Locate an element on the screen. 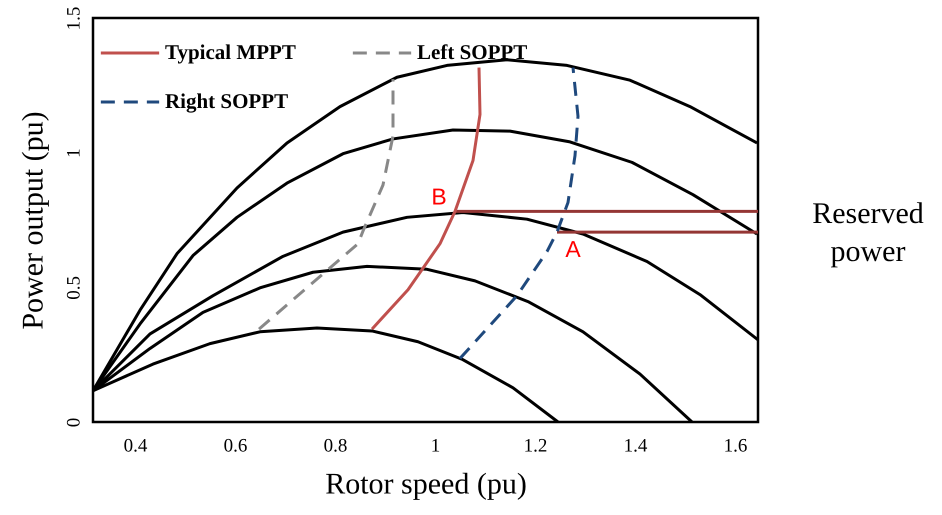  y-axis-title: Power output (pu) is located at coordinates (33, 220).